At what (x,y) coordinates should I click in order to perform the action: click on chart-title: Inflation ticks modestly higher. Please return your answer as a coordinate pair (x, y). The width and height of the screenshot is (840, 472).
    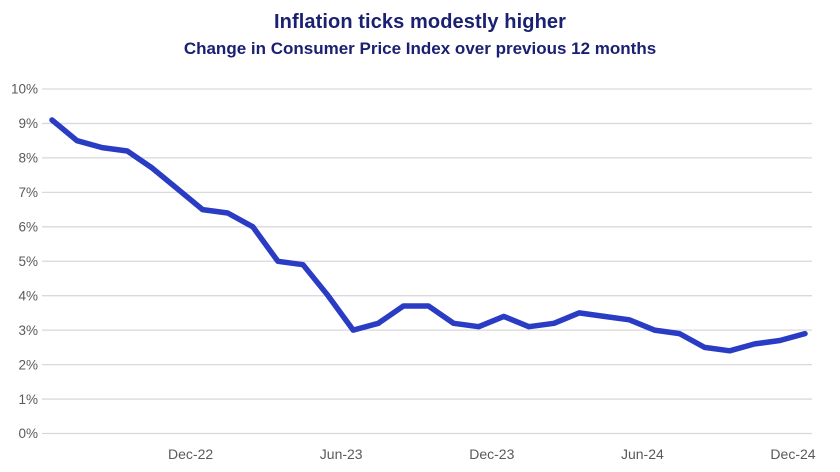
    Looking at the image, I should click on (420, 22).